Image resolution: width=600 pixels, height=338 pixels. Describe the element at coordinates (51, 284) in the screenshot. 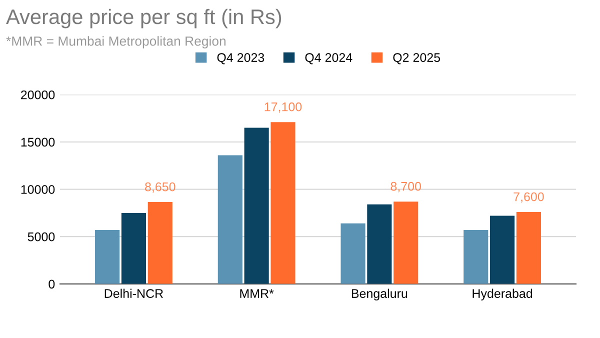

I see `y-tick-label: 0` at that location.